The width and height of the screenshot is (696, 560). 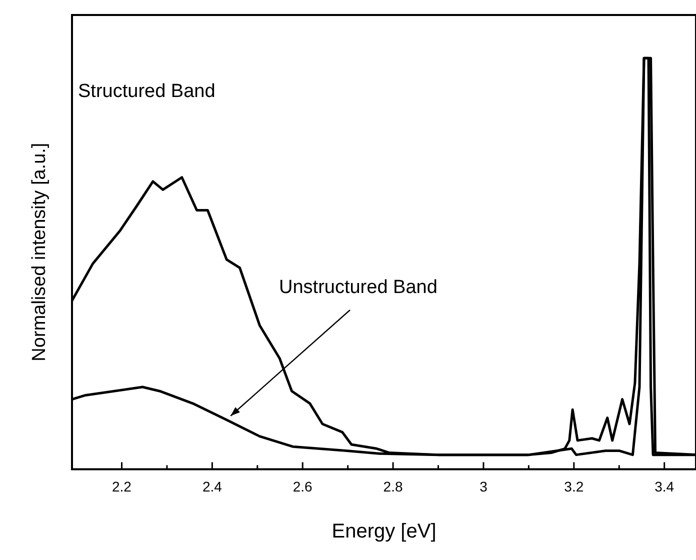 What do you see at coordinates (664, 486) in the screenshot?
I see `x-tick-label: 3.4` at bounding box center [664, 486].